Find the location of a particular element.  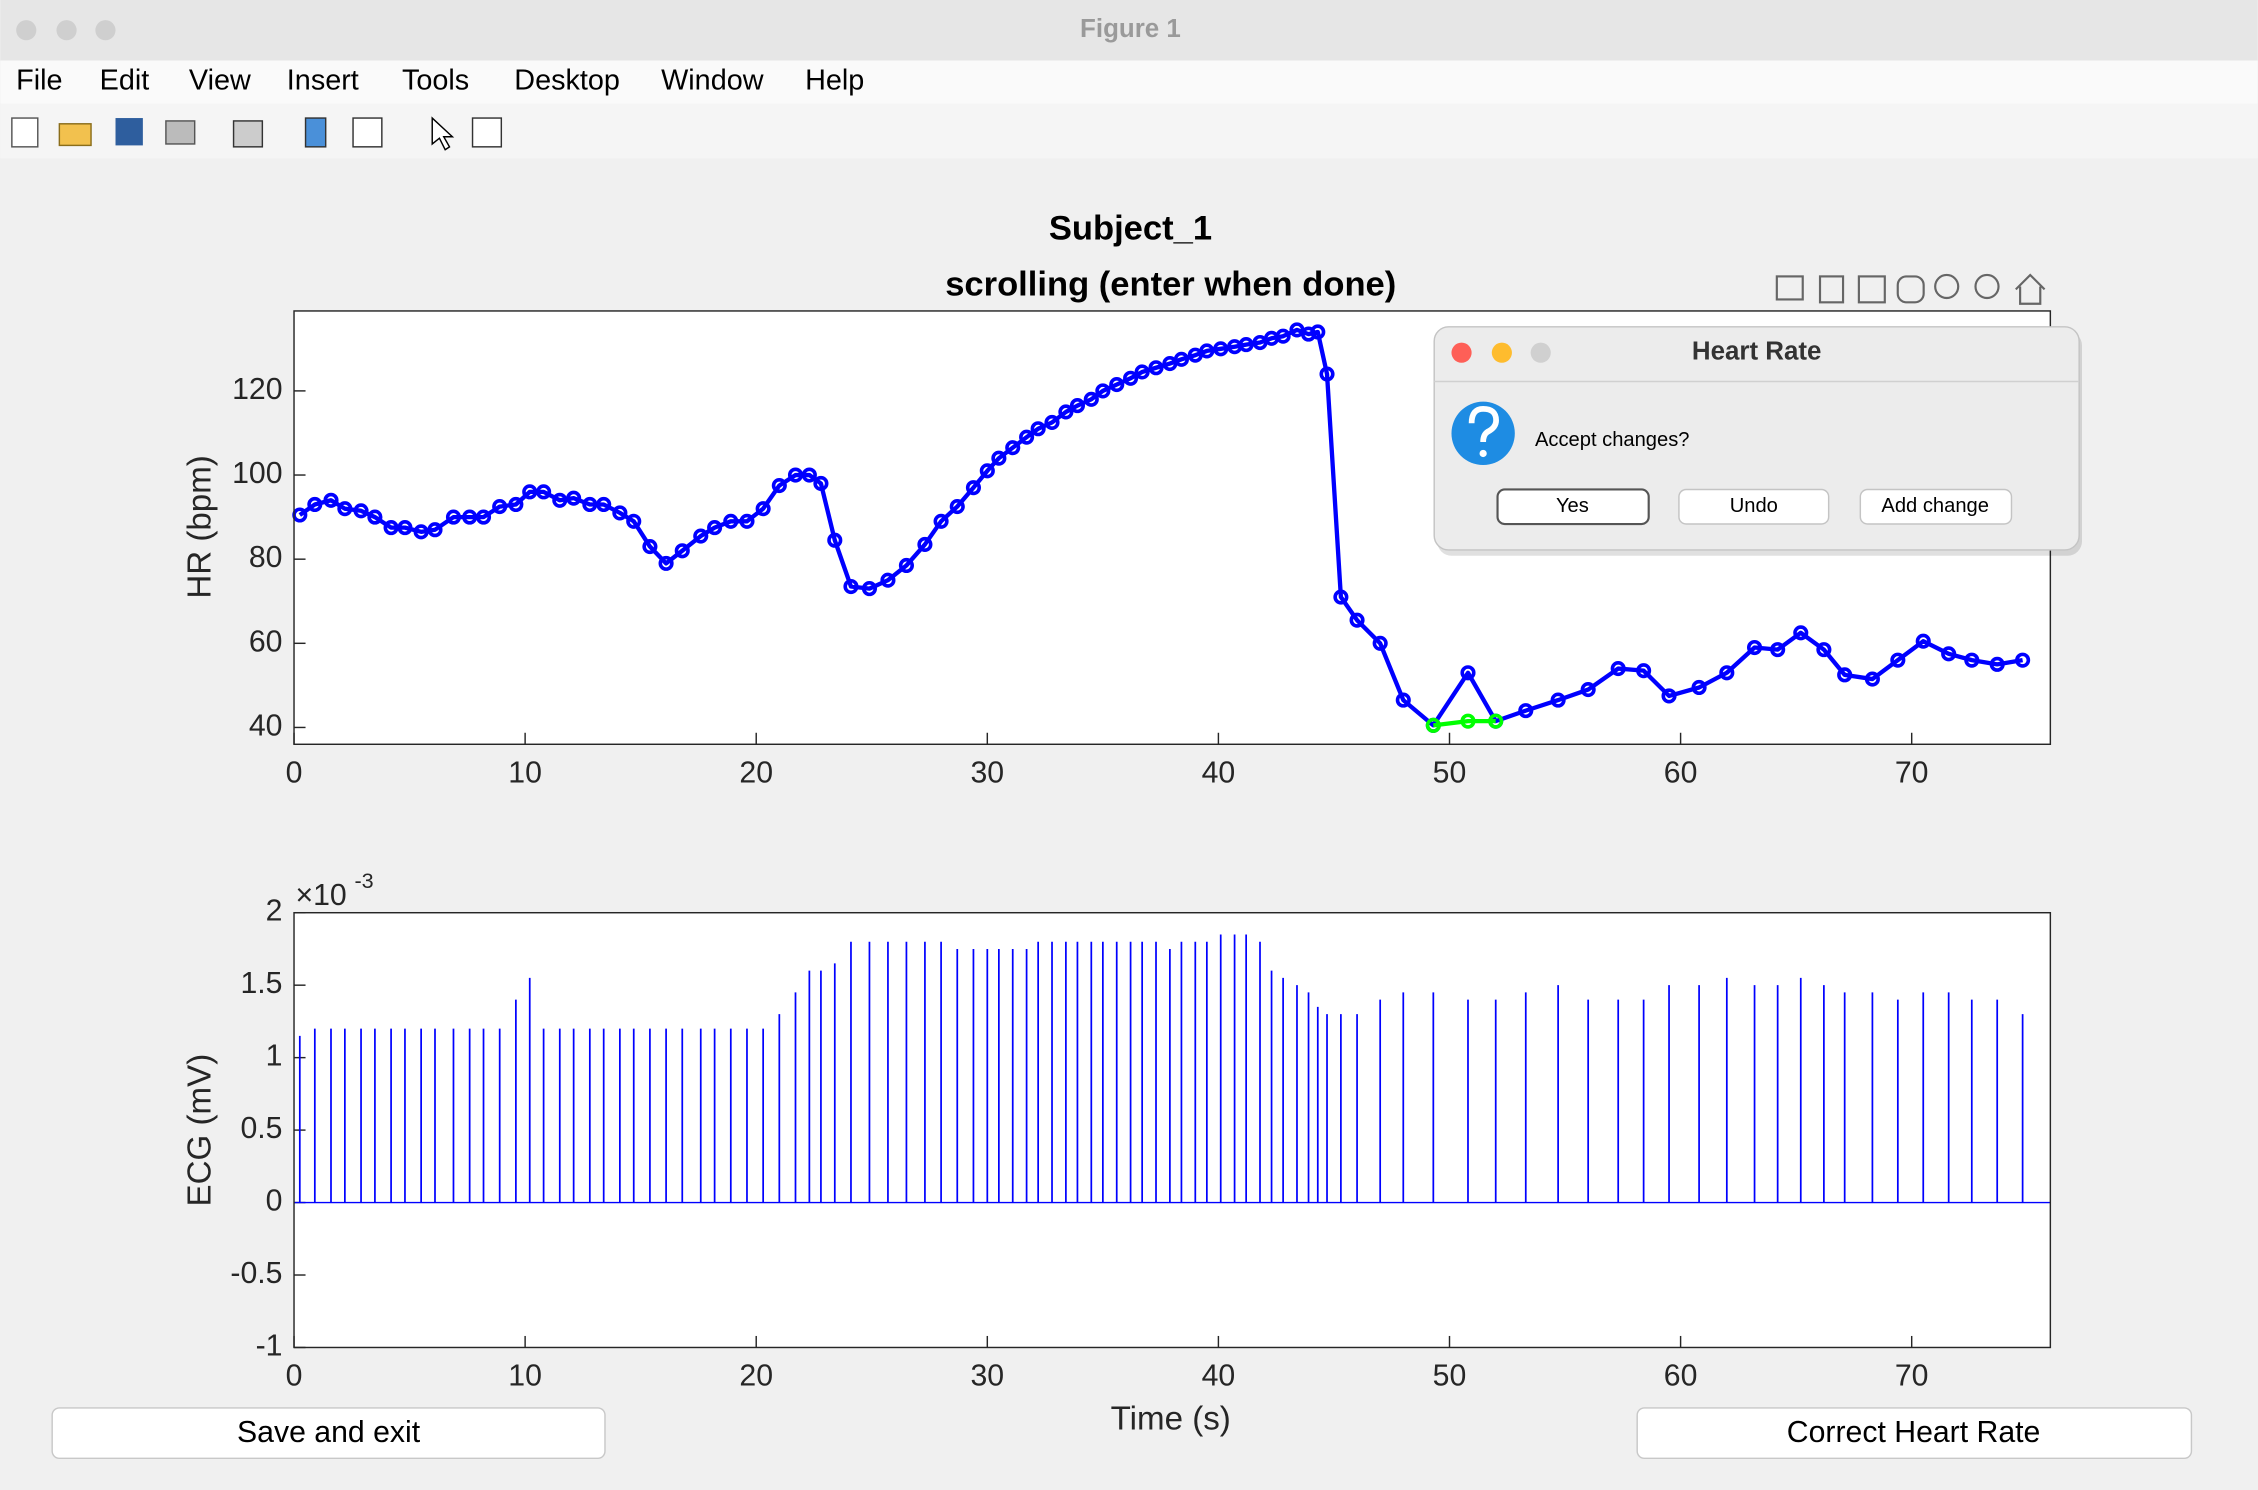

datatip-icon is located at coordinates (1831, 289).